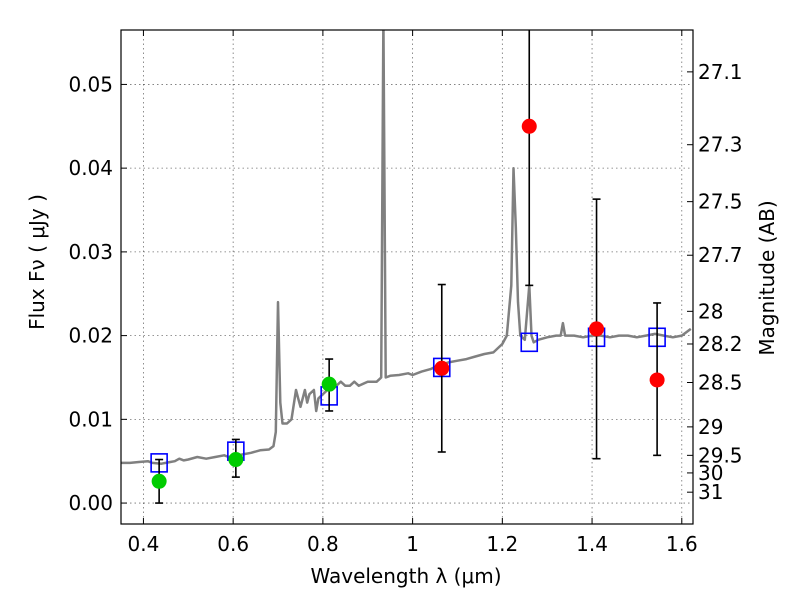 This screenshot has width=800, height=600. I want to click on right-tick-label: 29.5, so click(720, 455).